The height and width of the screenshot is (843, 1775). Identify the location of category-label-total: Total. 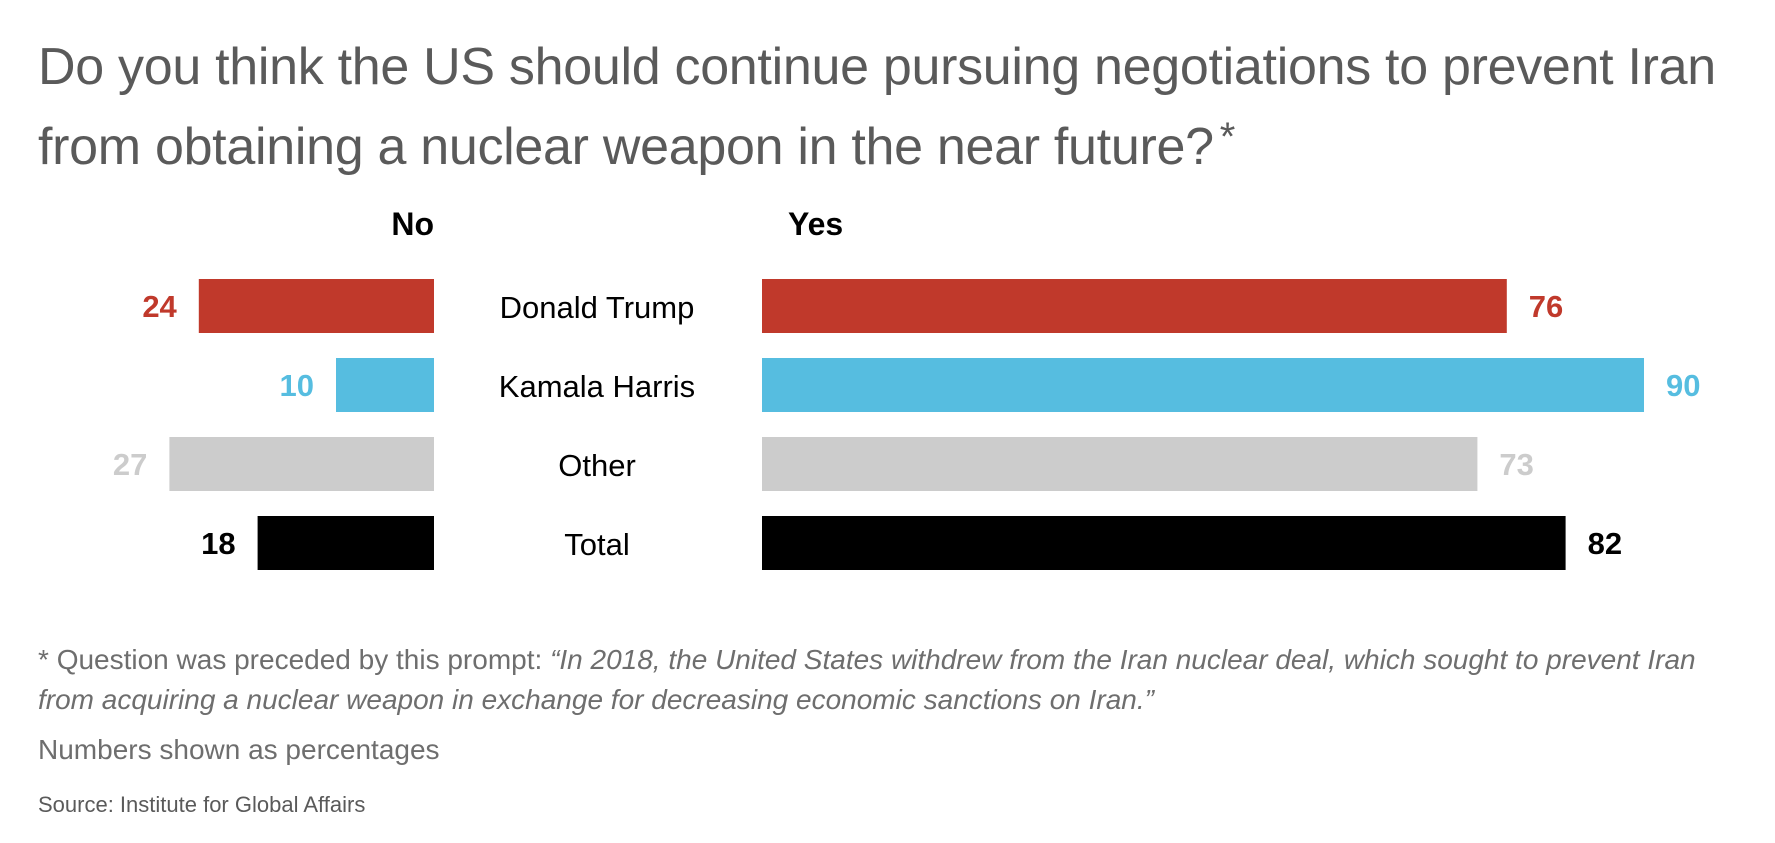
(596, 544).